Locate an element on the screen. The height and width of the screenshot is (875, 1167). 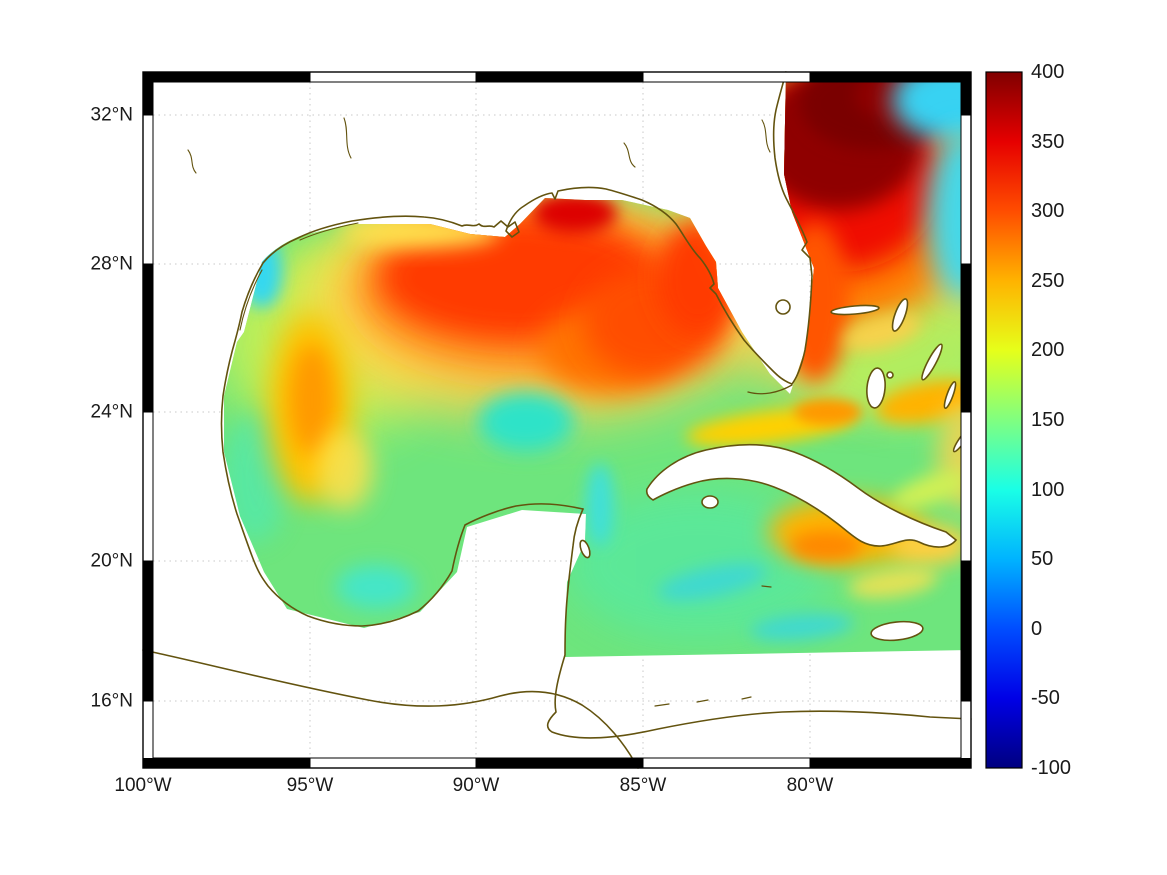
colorbar is located at coordinates (1004, 420).